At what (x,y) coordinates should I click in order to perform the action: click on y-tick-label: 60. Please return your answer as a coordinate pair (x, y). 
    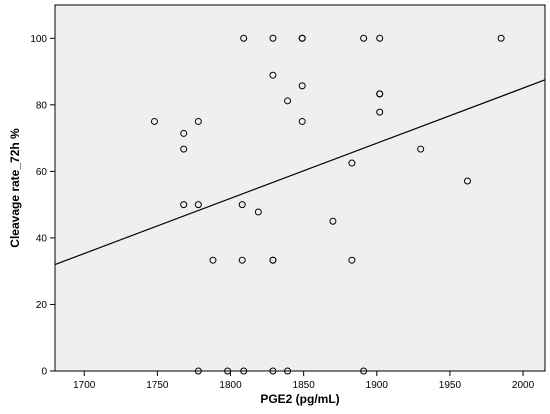
    Looking at the image, I should click on (42, 172).